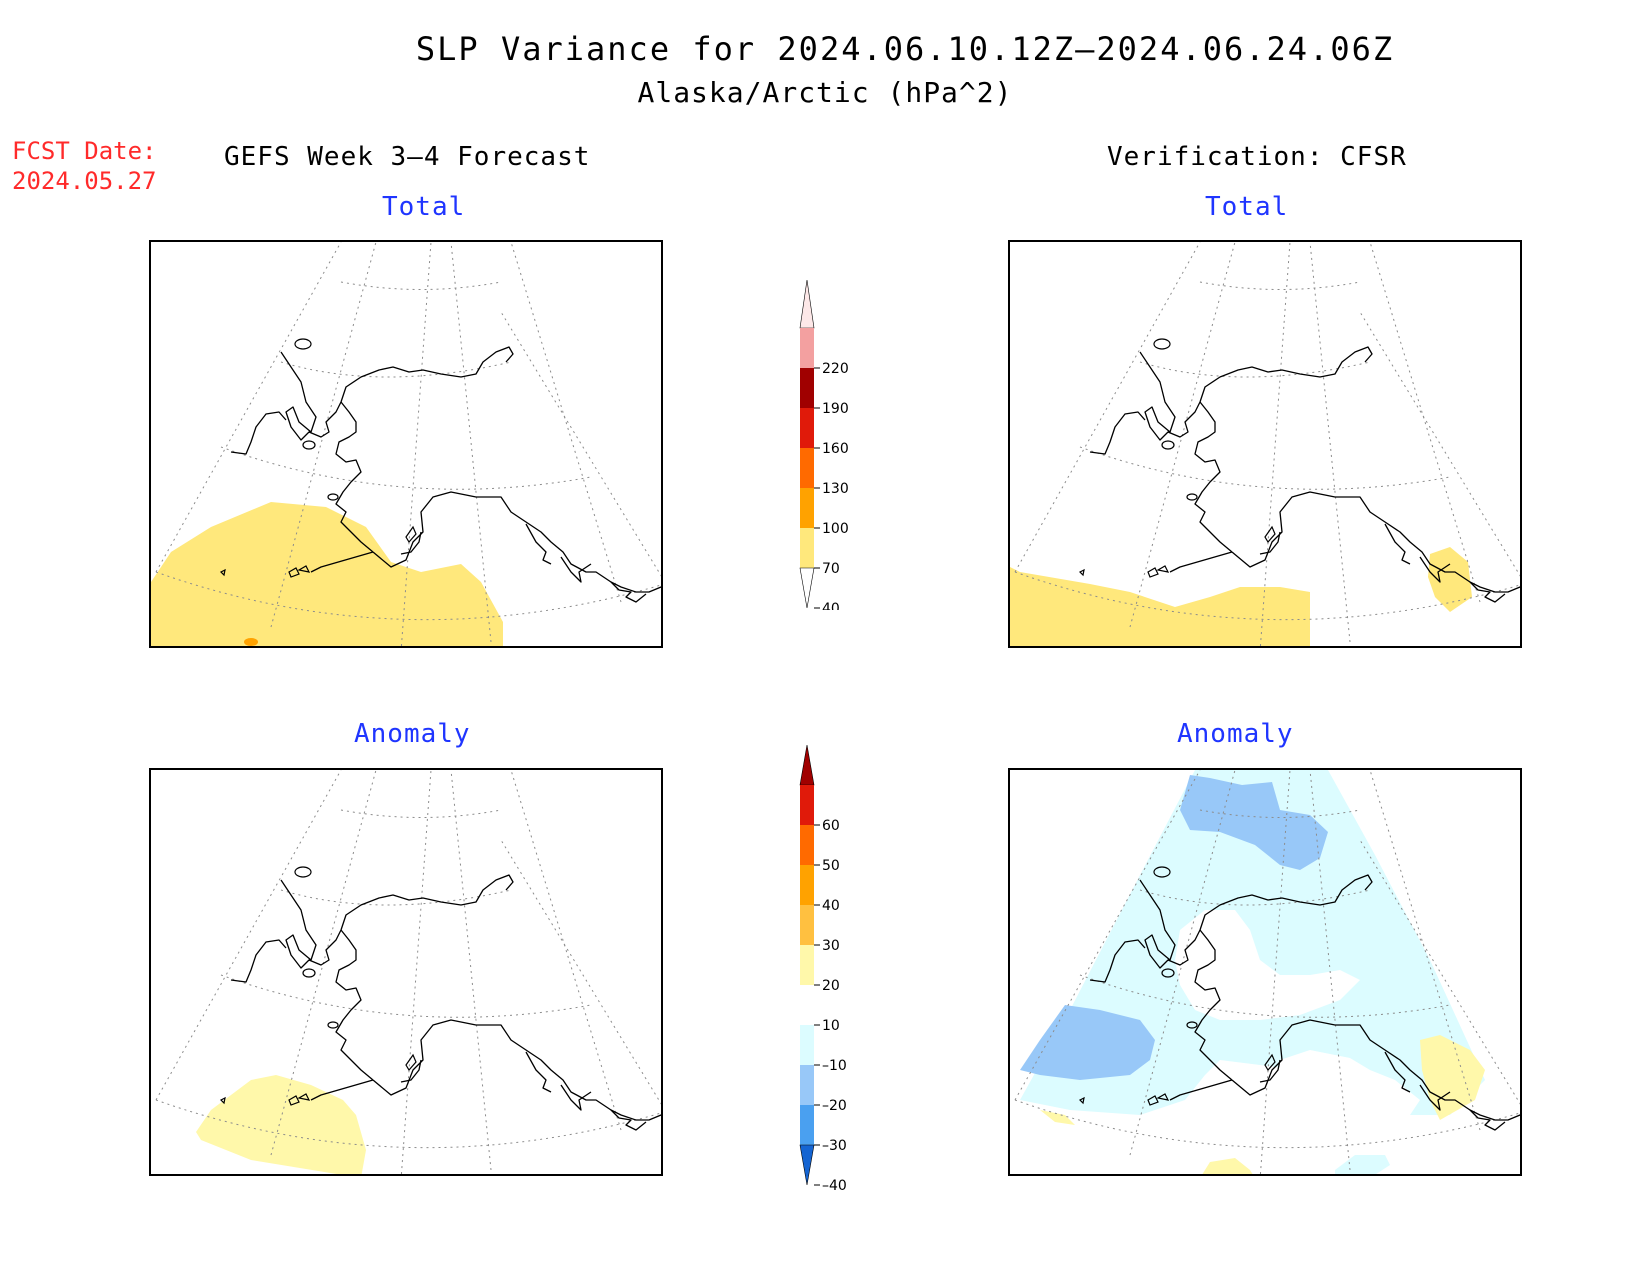  What do you see at coordinates (807, 588) in the screenshot?
I see `total-colorbar-bottom-arrow` at bounding box center [807, 588].